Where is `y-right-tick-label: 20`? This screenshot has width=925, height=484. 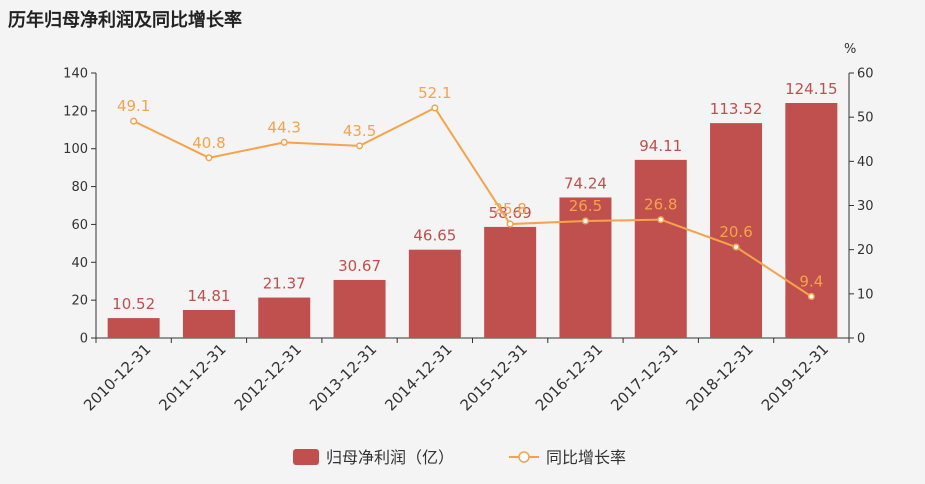
y-right-tick-label: 20 is located at coordinates (865, 250).